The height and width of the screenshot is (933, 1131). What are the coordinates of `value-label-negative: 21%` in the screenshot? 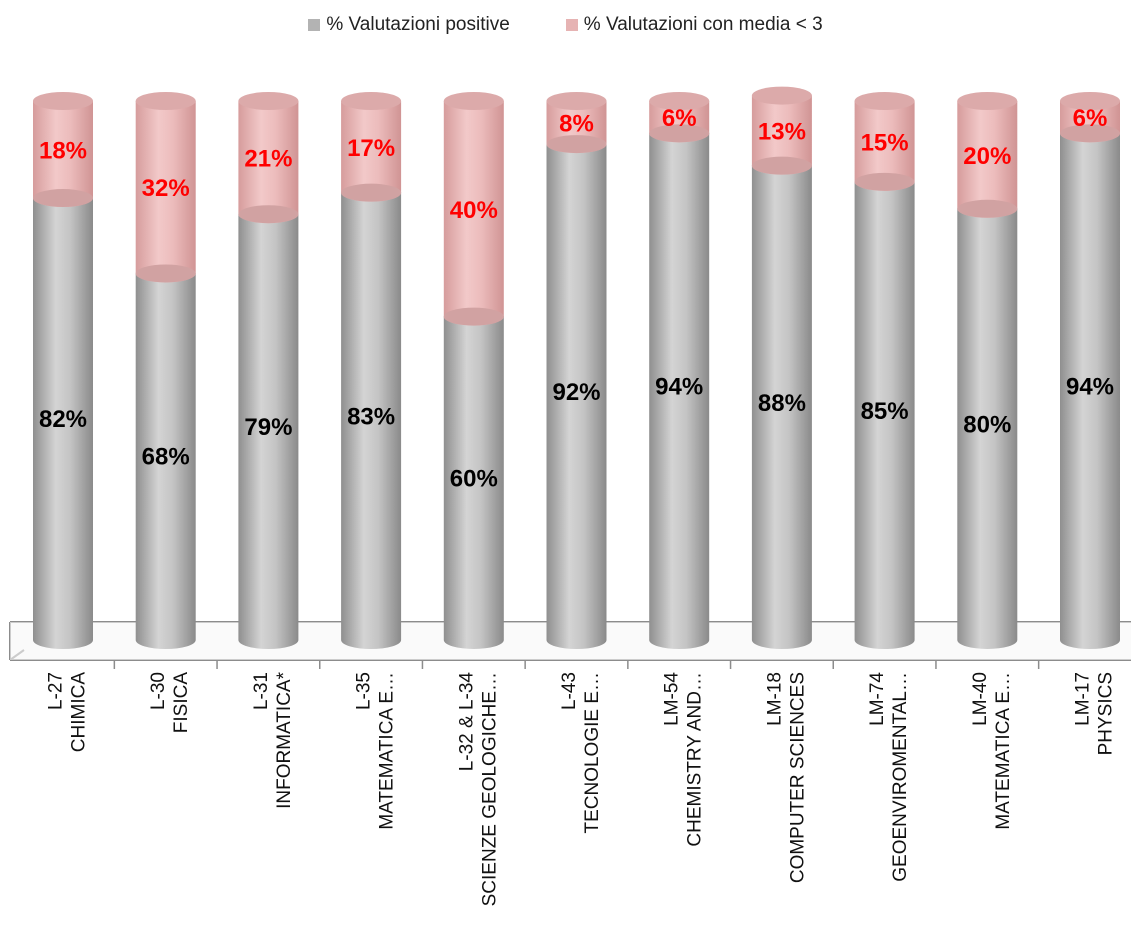 It's located at (268, 159).